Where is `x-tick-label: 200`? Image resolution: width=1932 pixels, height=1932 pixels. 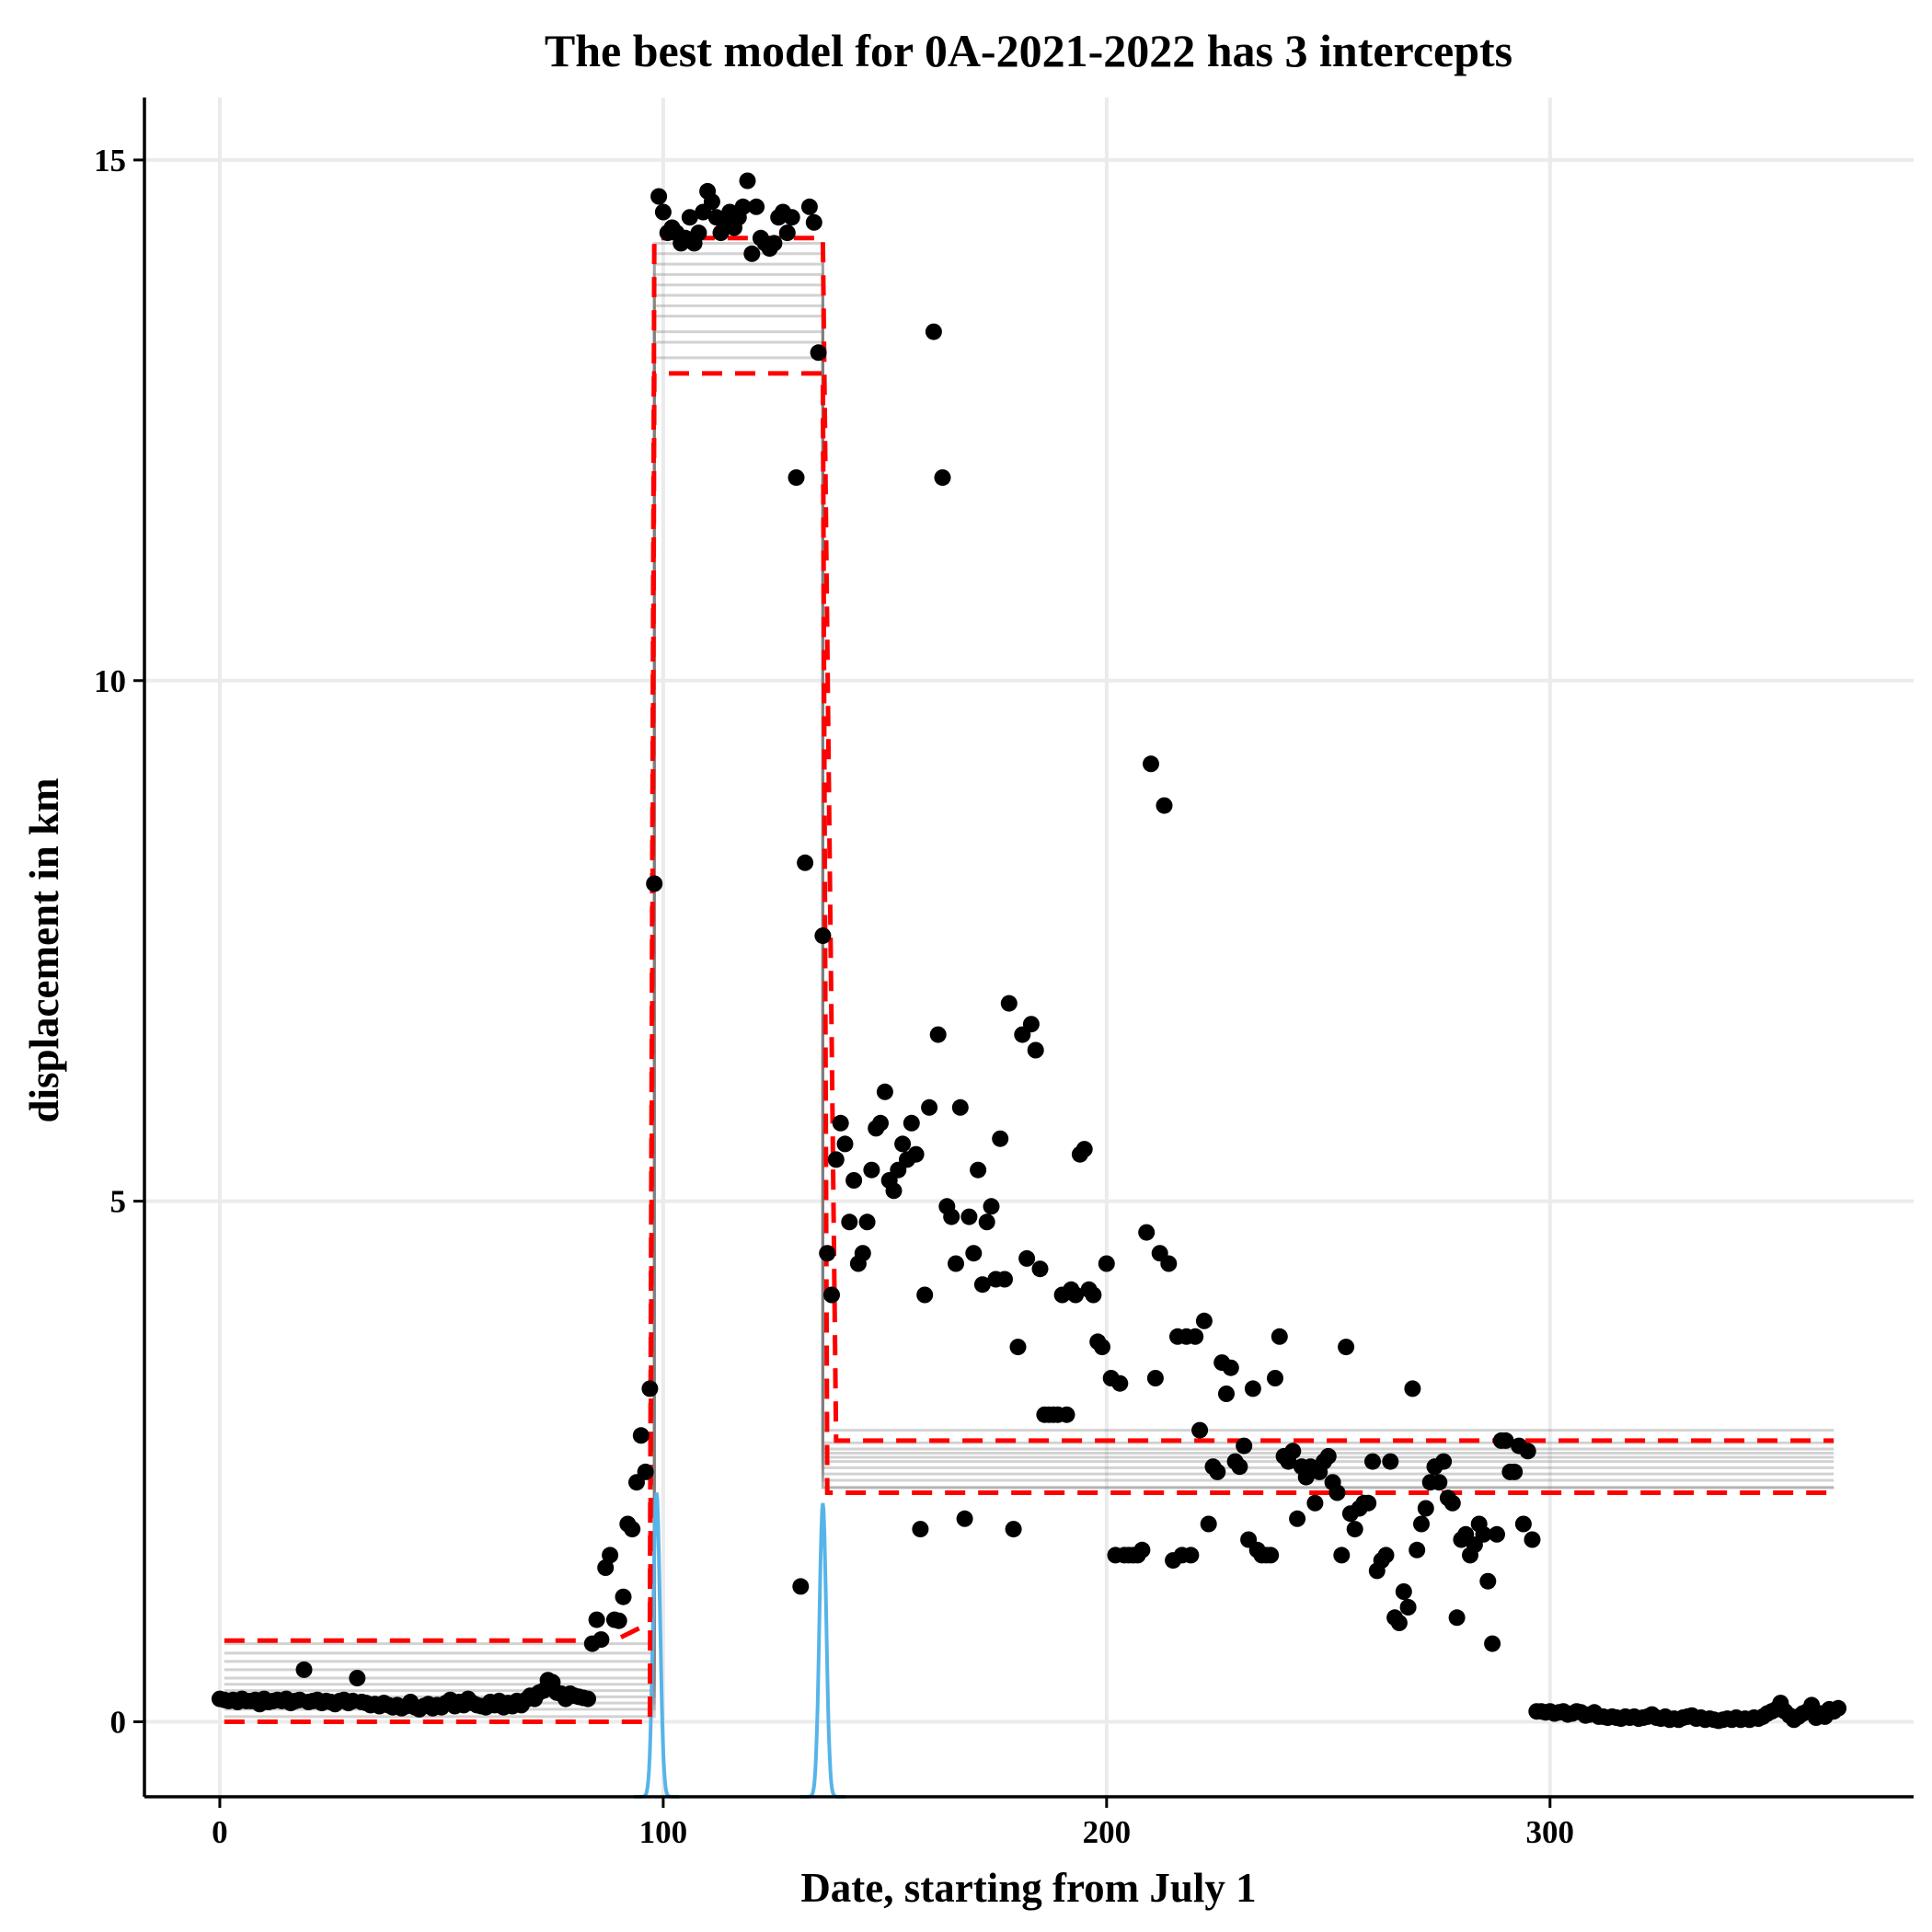 x-tick-label: 200 is located at coordinates (1107, 1832).